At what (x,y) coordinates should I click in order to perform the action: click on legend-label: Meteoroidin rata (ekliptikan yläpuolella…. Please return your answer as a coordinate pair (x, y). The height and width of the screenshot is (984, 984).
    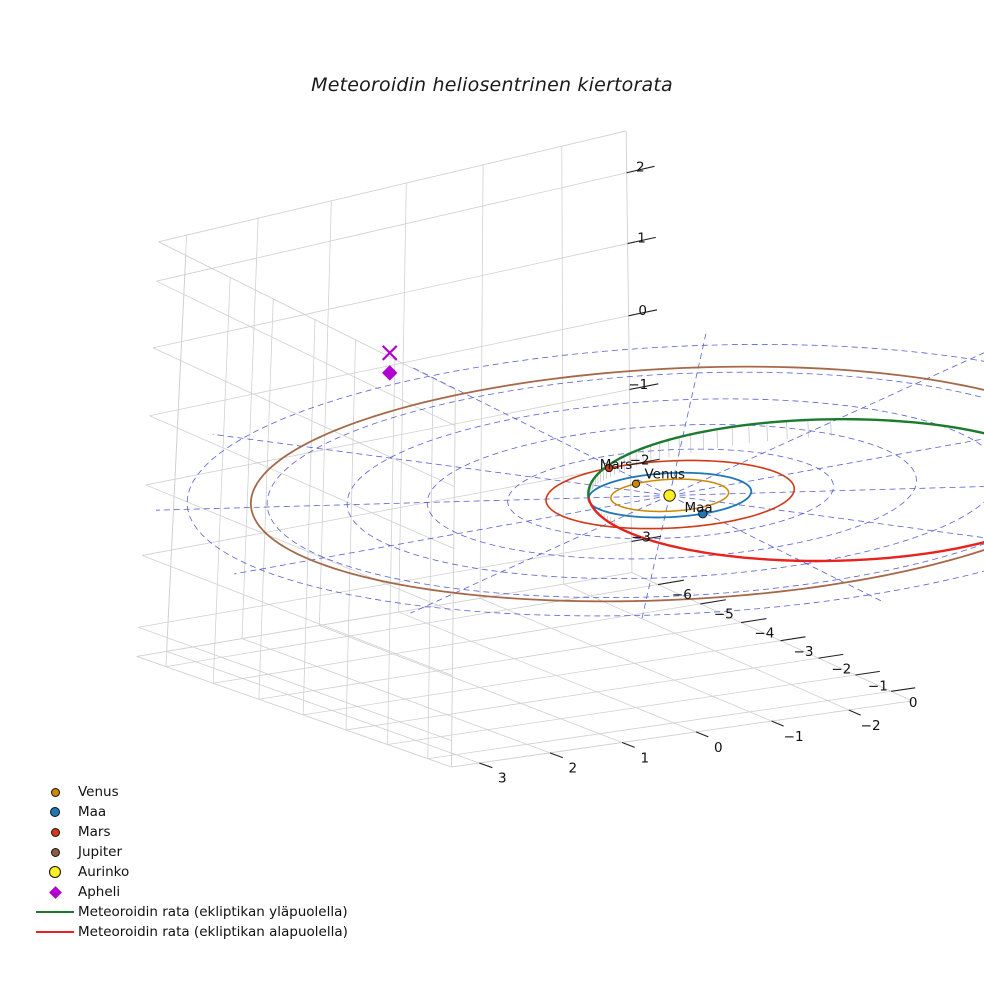
    Looking at the image, I should click on (213, 912).